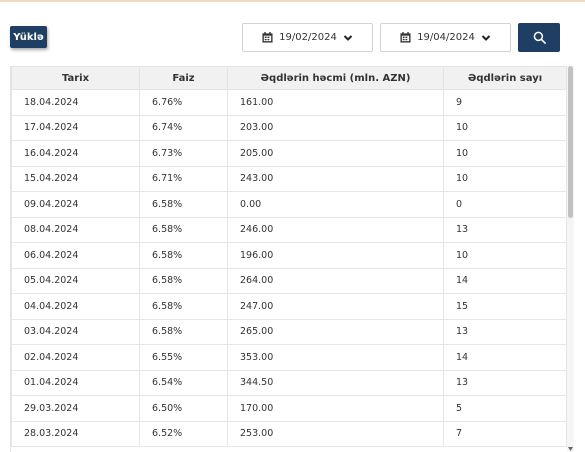 This screenshot has width=585, height=452. I want to click on search-button, so click(539, 37).